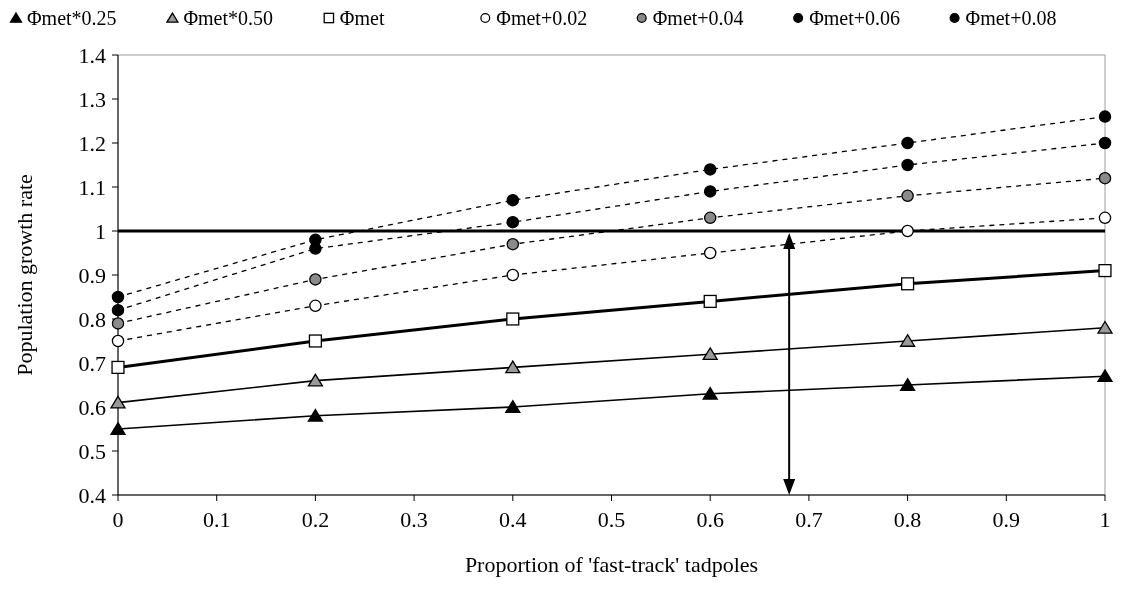  I want to click on legend-label: Φmet*0.25, so click(72, 18).